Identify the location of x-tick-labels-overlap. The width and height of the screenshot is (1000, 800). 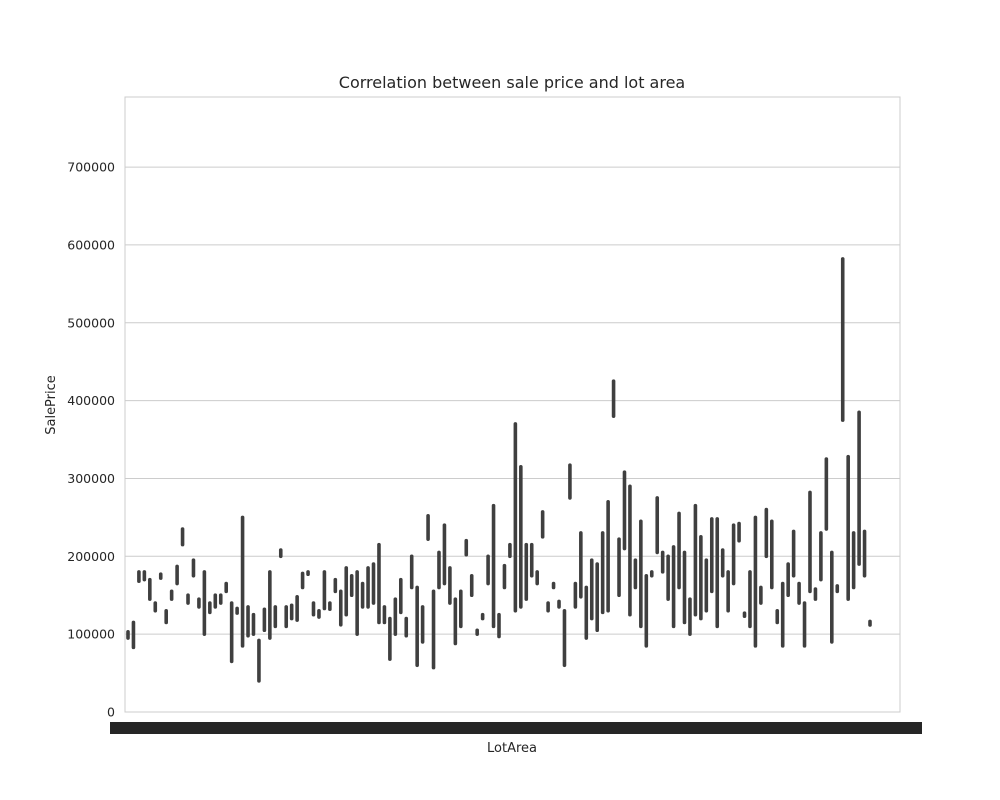
(516, 728).